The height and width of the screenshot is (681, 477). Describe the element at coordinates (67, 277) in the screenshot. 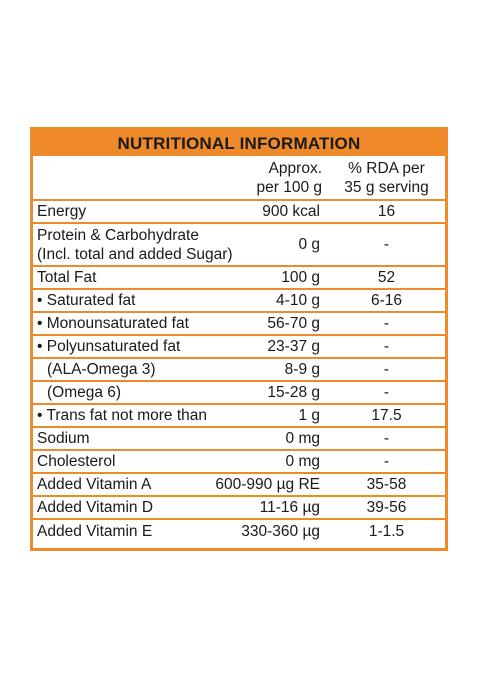

I see `row-nutrient: Total Fat` at that location.